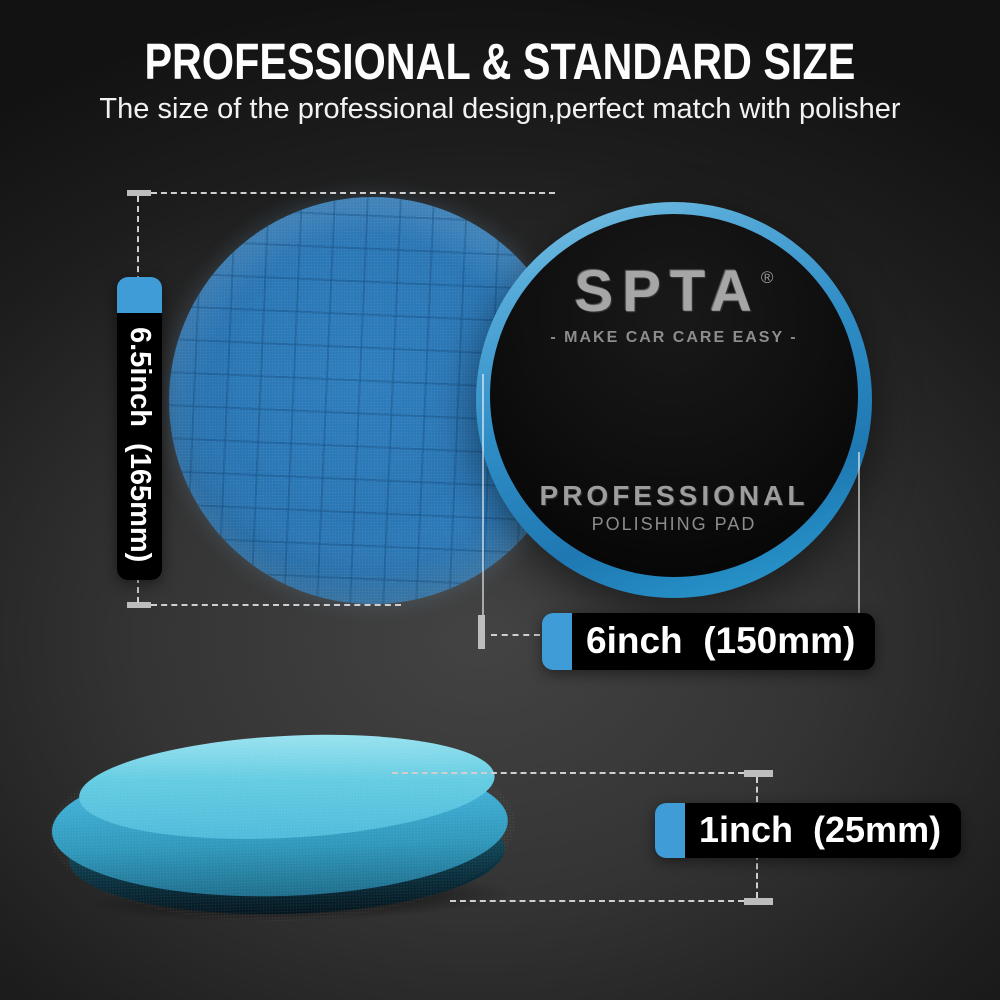  I want to click on pad-back-label-line2: POLISHING PAD, so click(674, 524).